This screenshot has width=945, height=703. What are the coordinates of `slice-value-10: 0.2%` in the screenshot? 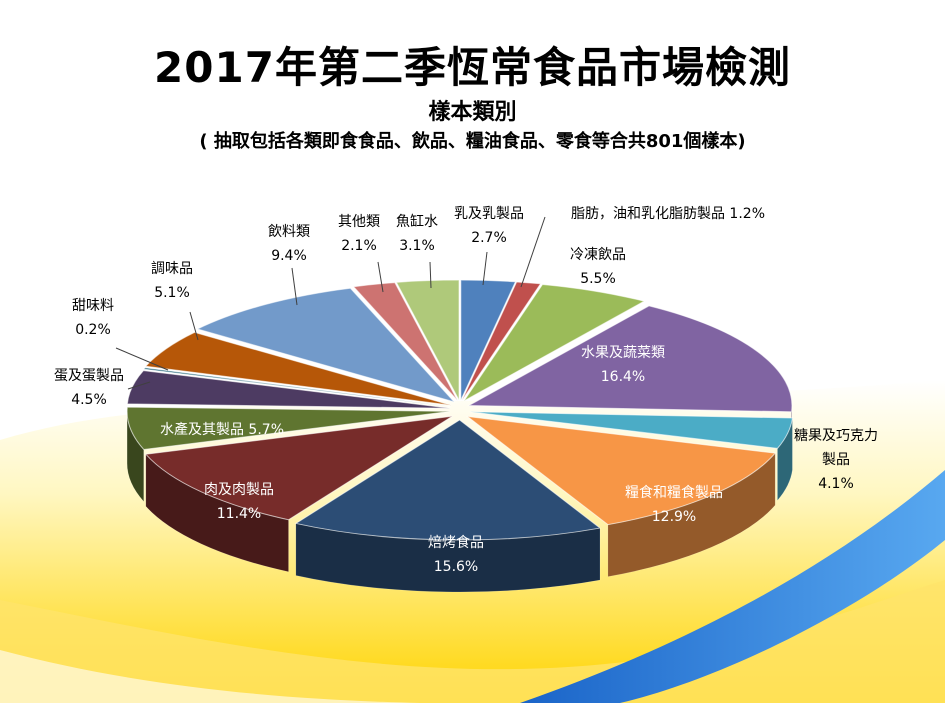 It's located at (93, 330).